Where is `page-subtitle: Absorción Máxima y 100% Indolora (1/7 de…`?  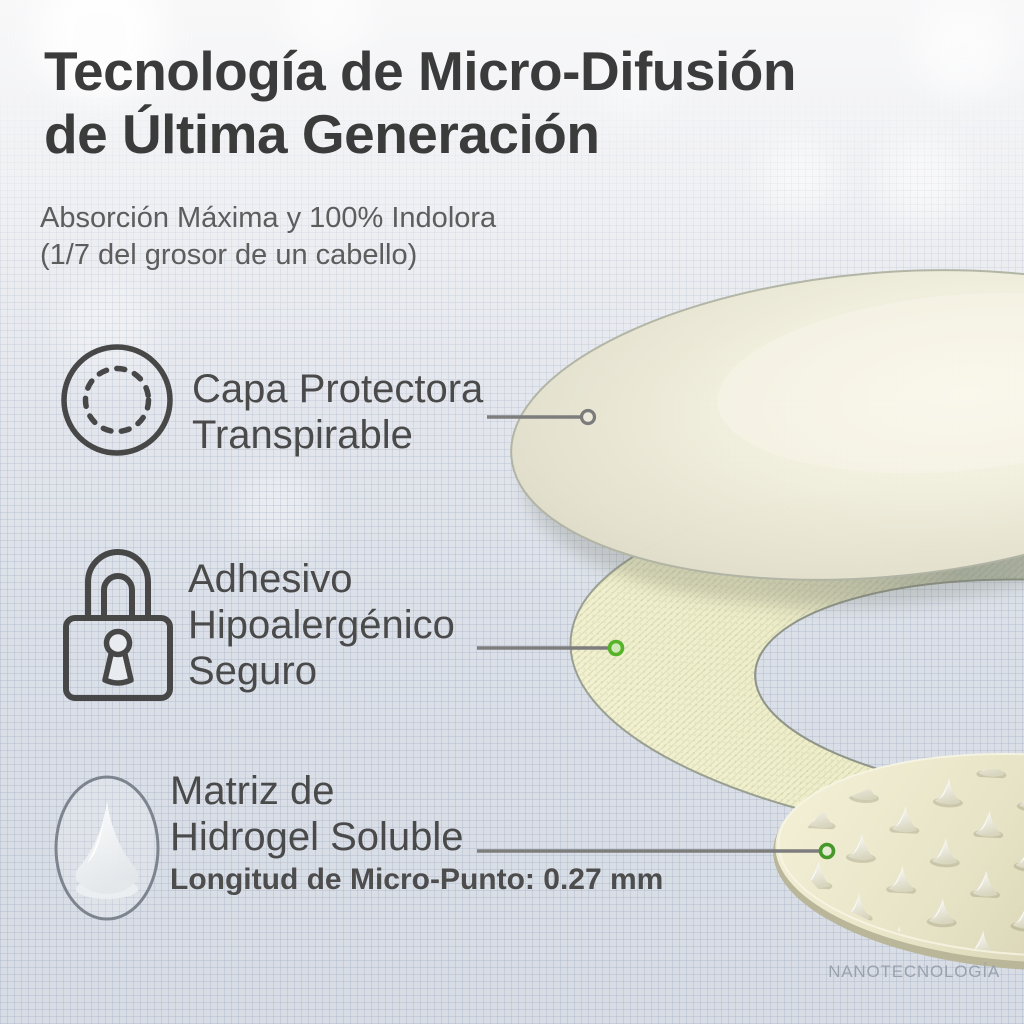
page-subtitle: Absorción Máxima y 100% Indolora (1/7 de… is located at coordinates (360, 237).